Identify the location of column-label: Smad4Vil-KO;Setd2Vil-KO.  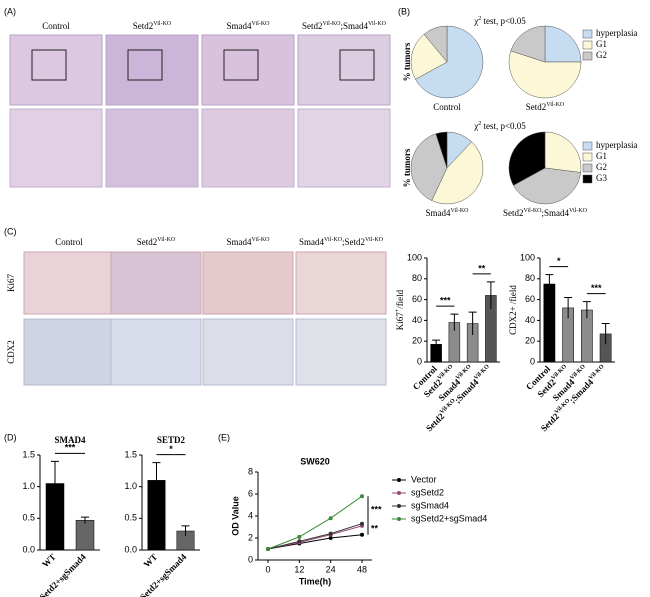
(341, 242).